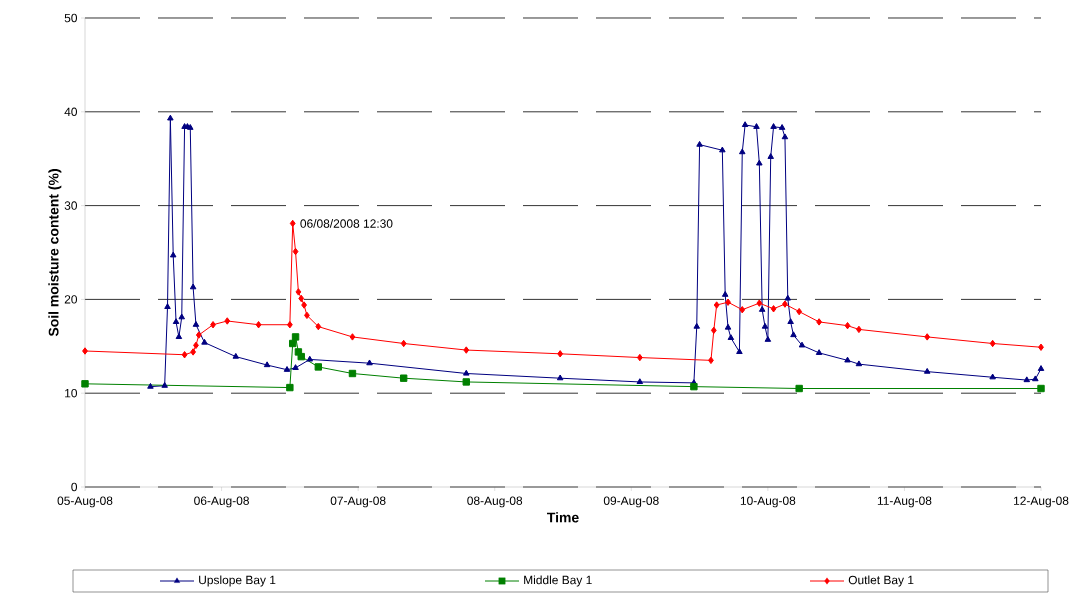  I want to click on x-tick-label: 08-Aug-08, so click(495, 502).